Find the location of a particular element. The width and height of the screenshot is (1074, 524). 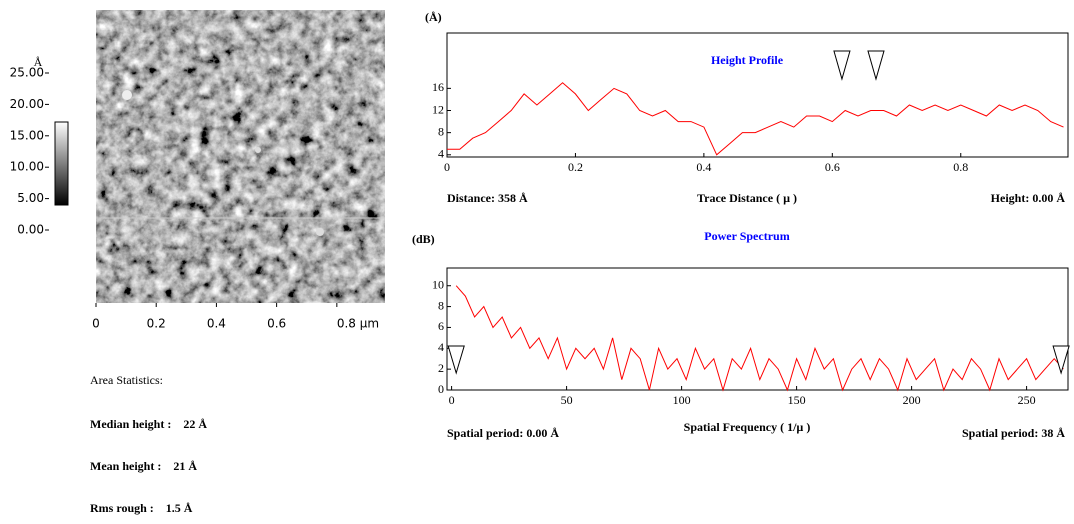

right-note: Spatial period: 38 Å is located at coordinates (1013, 433).